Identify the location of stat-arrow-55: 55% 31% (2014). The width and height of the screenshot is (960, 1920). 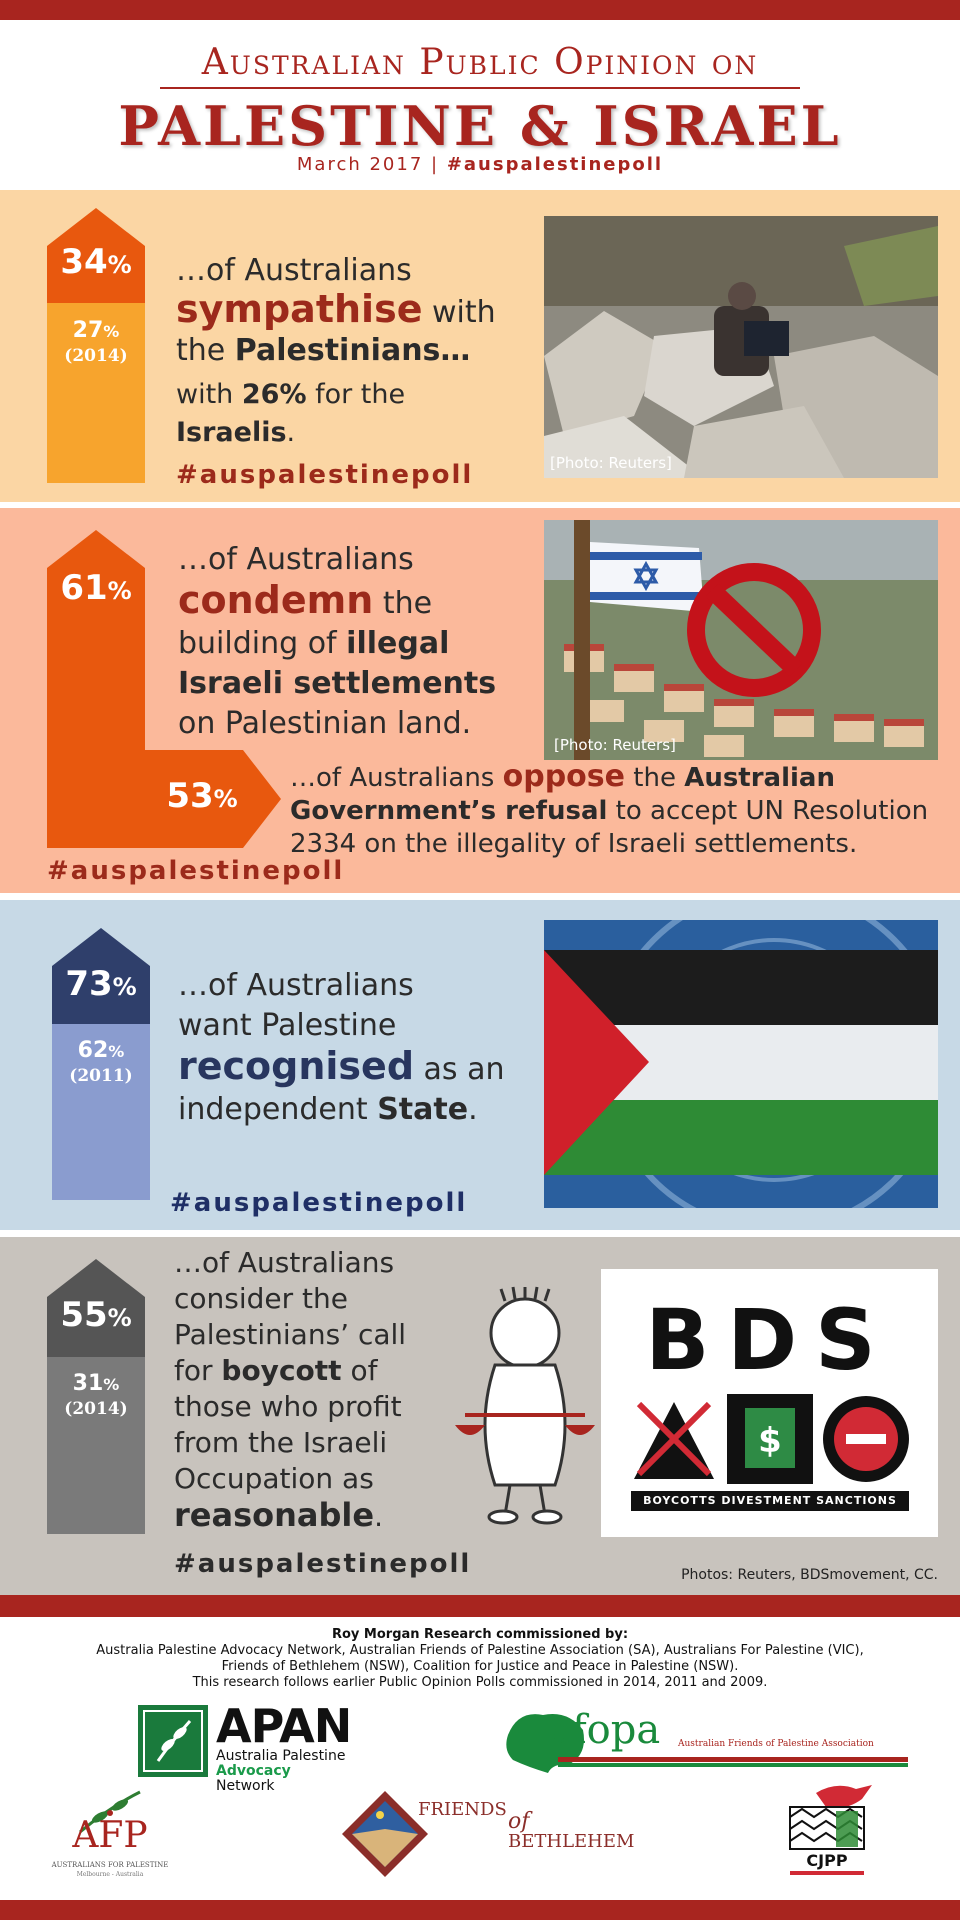
(96, 1396).